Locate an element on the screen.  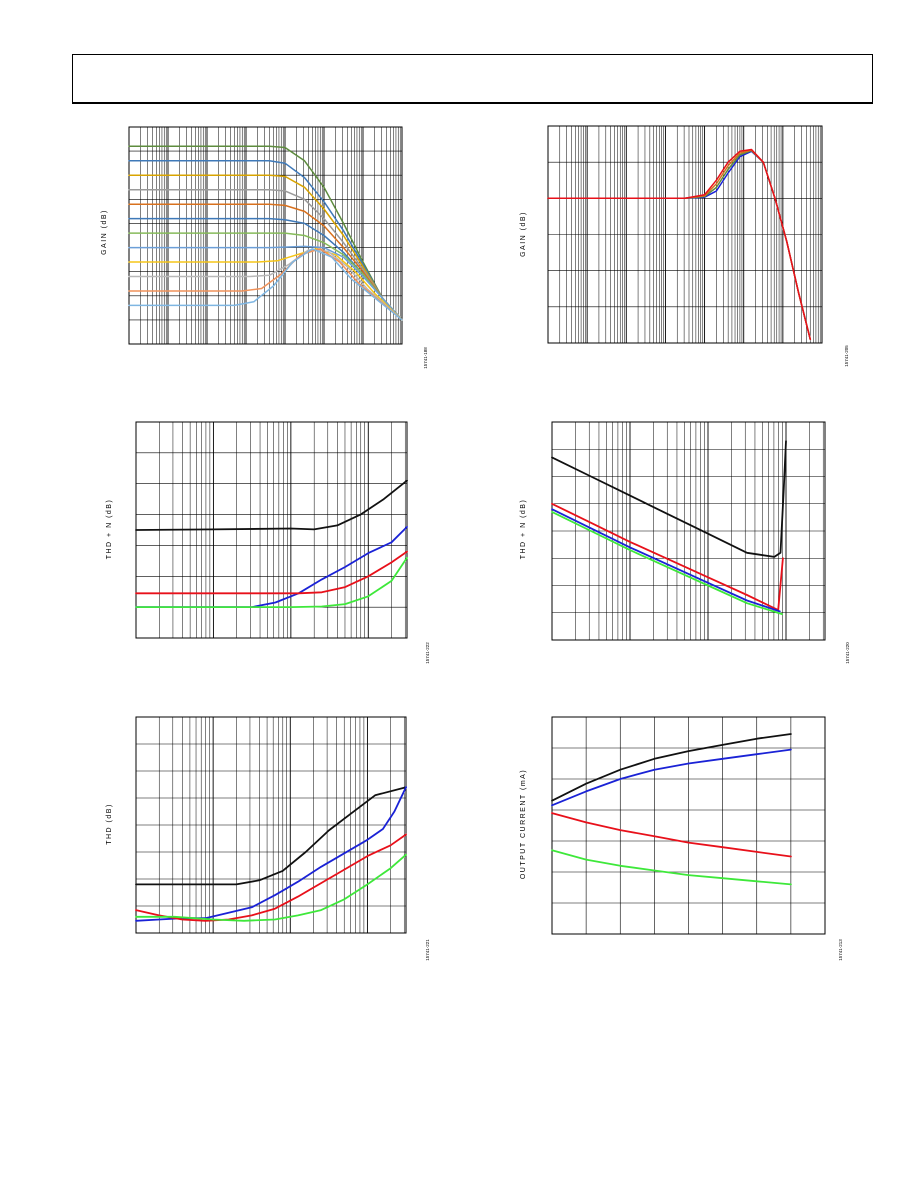
chart-output-current: OUTPUT CURRENT (mA) 15741-213 is located at coordinates (681, 838).